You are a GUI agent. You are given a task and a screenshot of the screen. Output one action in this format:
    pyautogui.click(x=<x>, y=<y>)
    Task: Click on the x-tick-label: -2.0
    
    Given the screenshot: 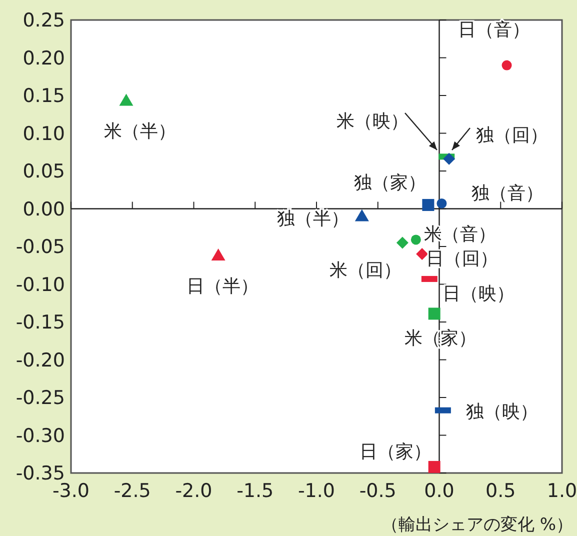 What is the action you would take?
    pyautogui.click(x=193, y=491)
    